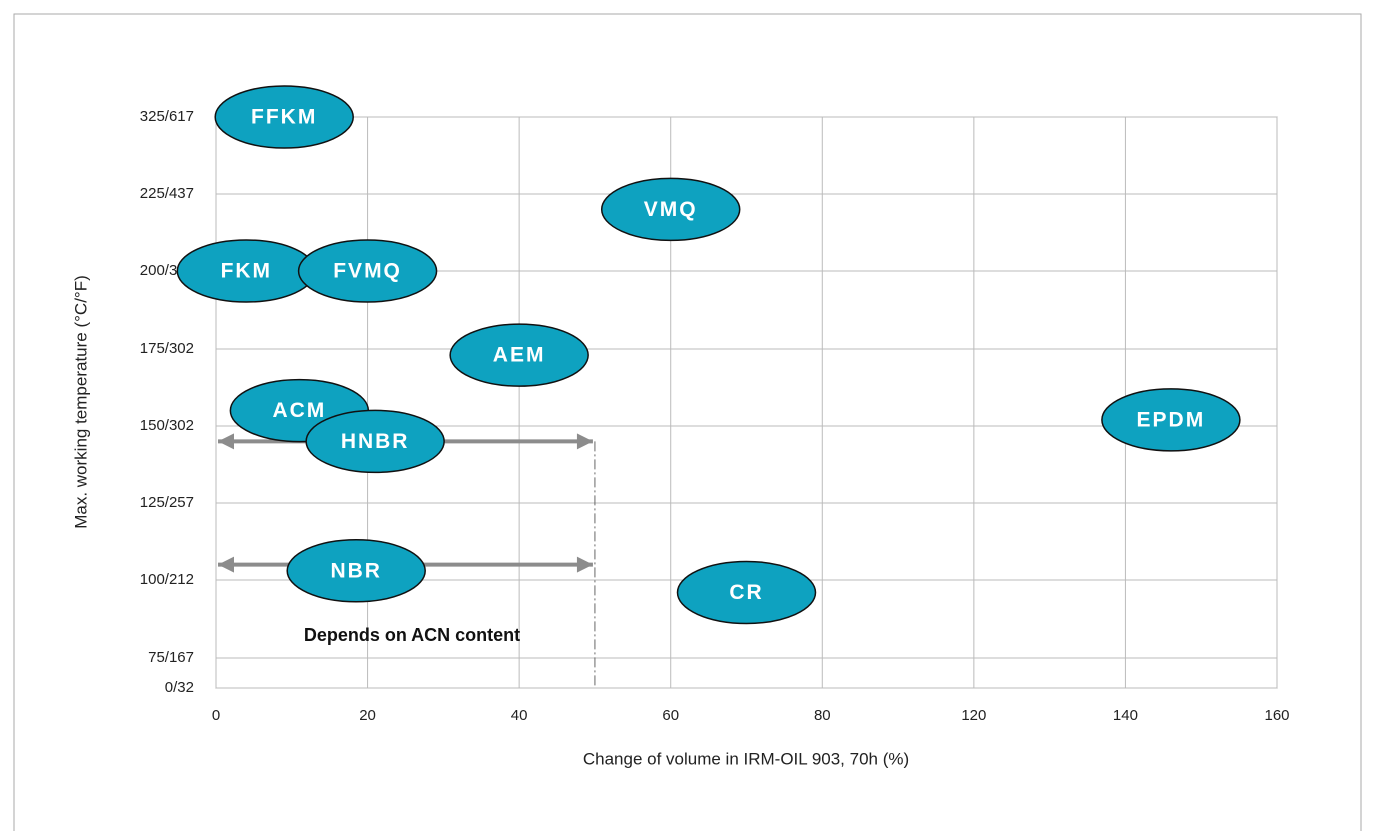 The height and width of the screenshot is (831, 1375). Describe the element at coordinates (367, 715) in the screenshot. I see `x-tick-label: 20` at that location.